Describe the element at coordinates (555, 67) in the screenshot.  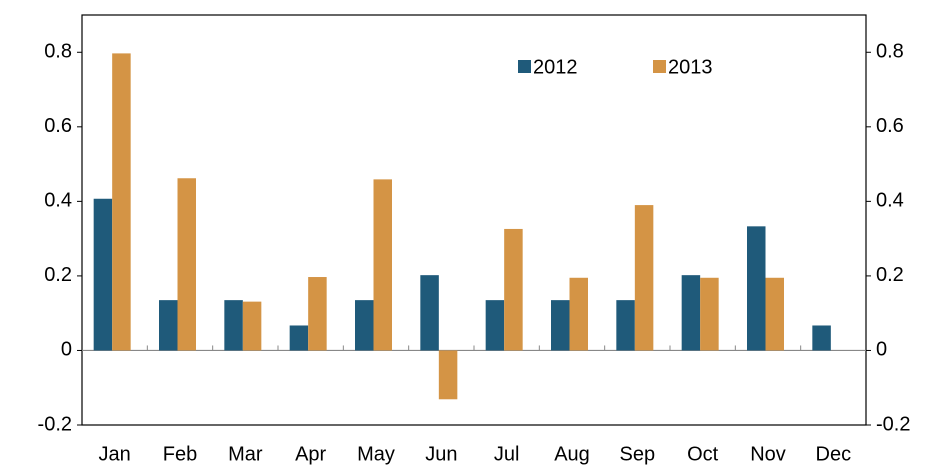
I see `legend-label: 2012` at that location.